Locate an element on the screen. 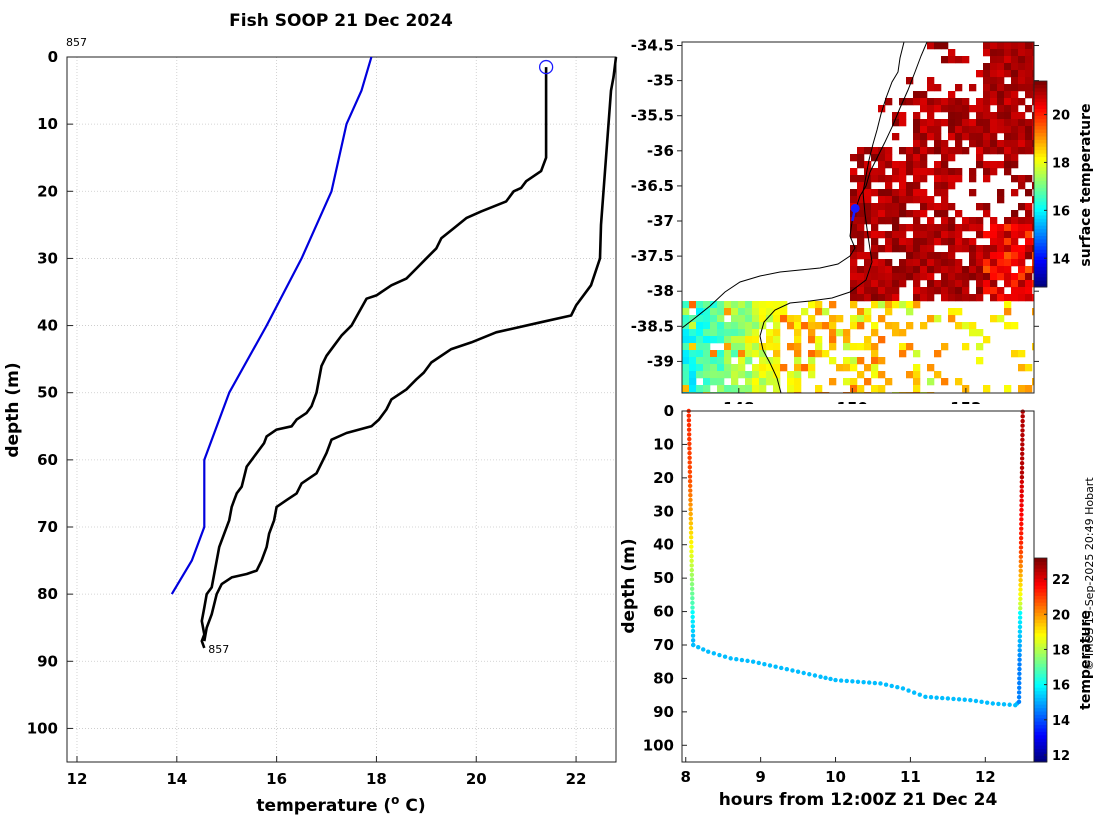 The image size is (1100, 820). section-colorbar-tick-label: 14 is located at coordinates (1061, 721).